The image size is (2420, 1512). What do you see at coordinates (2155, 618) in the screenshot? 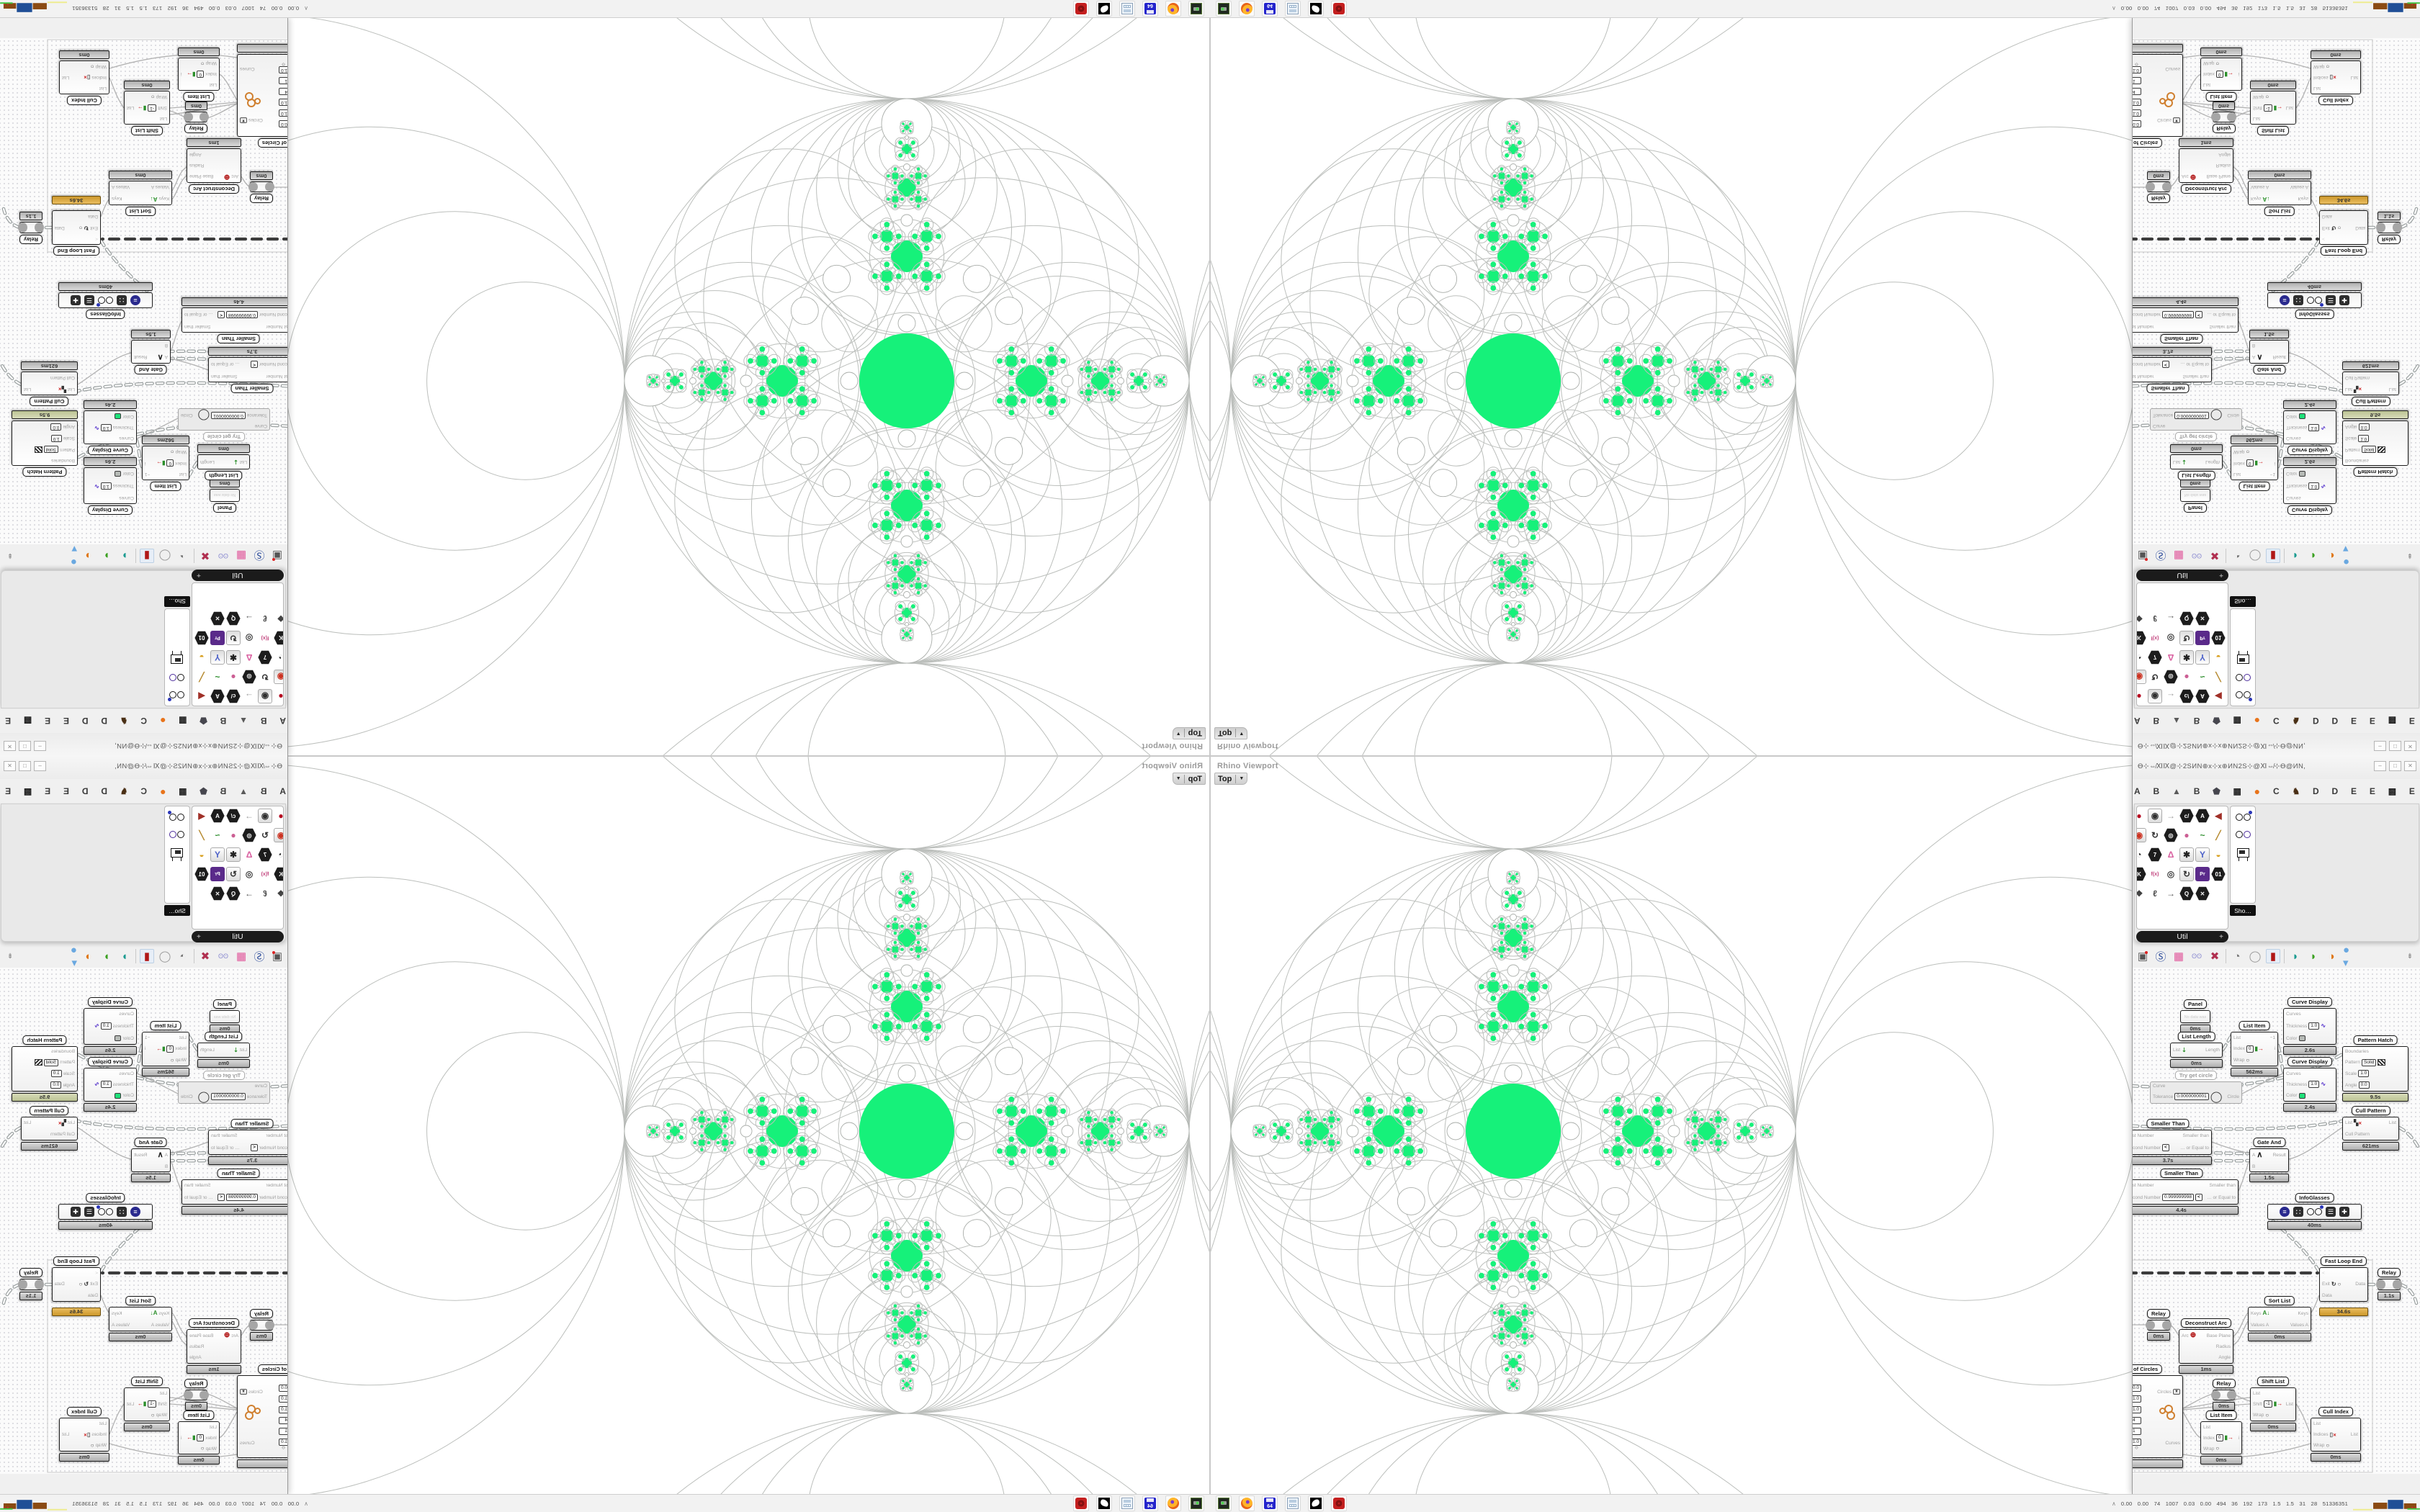
I see `palette-component-icon: ℓ` at bounding box center [2155, 618].